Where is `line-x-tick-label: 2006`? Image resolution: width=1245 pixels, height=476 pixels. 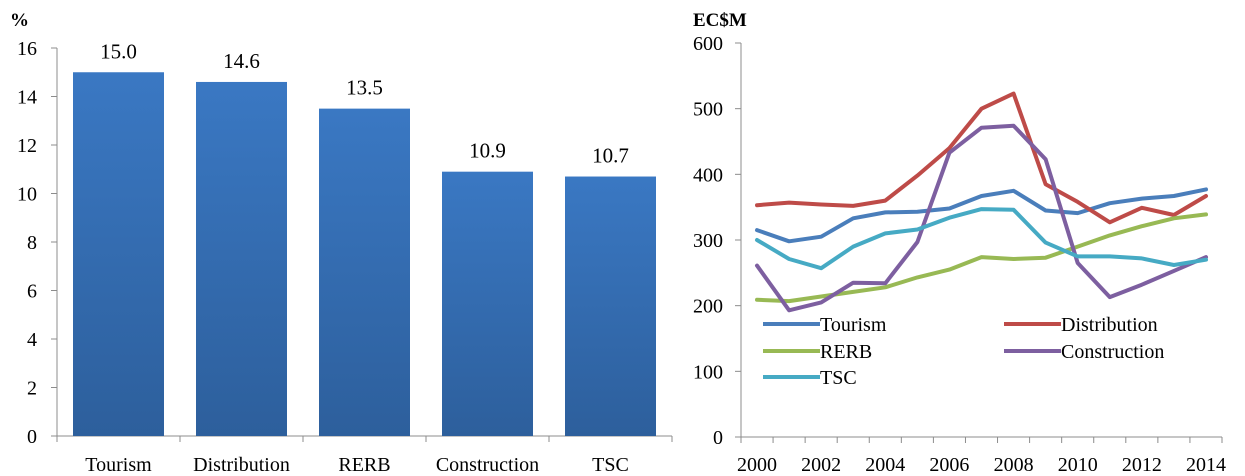
line-x-tick-label: 2006 is located at coordinates (949, 465).